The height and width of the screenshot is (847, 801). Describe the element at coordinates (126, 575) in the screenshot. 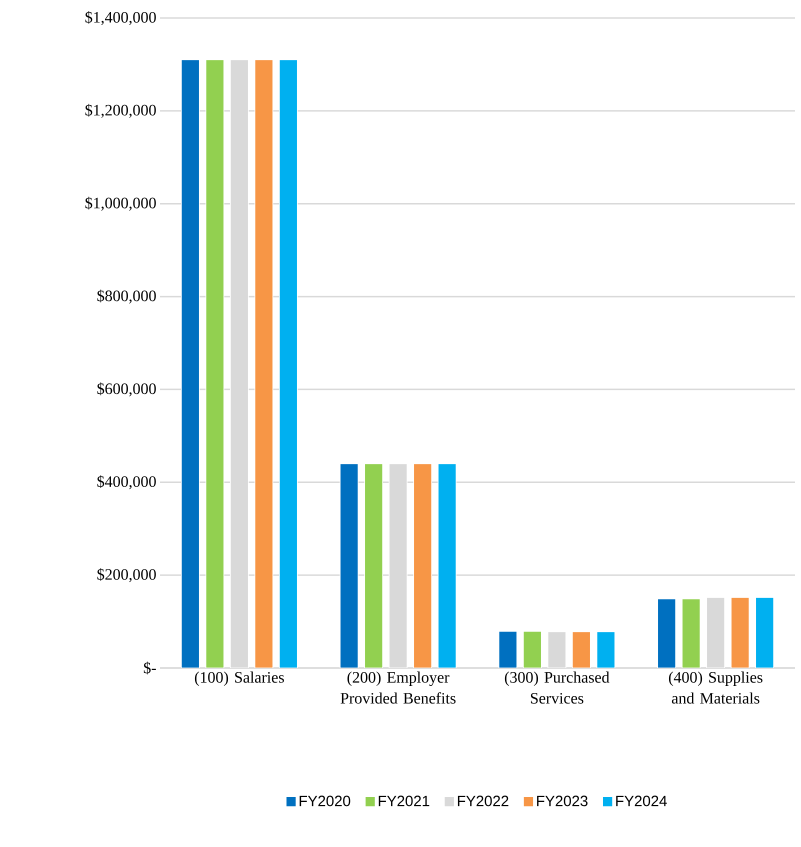

I see `y-tick-label: $200,000` at that location.